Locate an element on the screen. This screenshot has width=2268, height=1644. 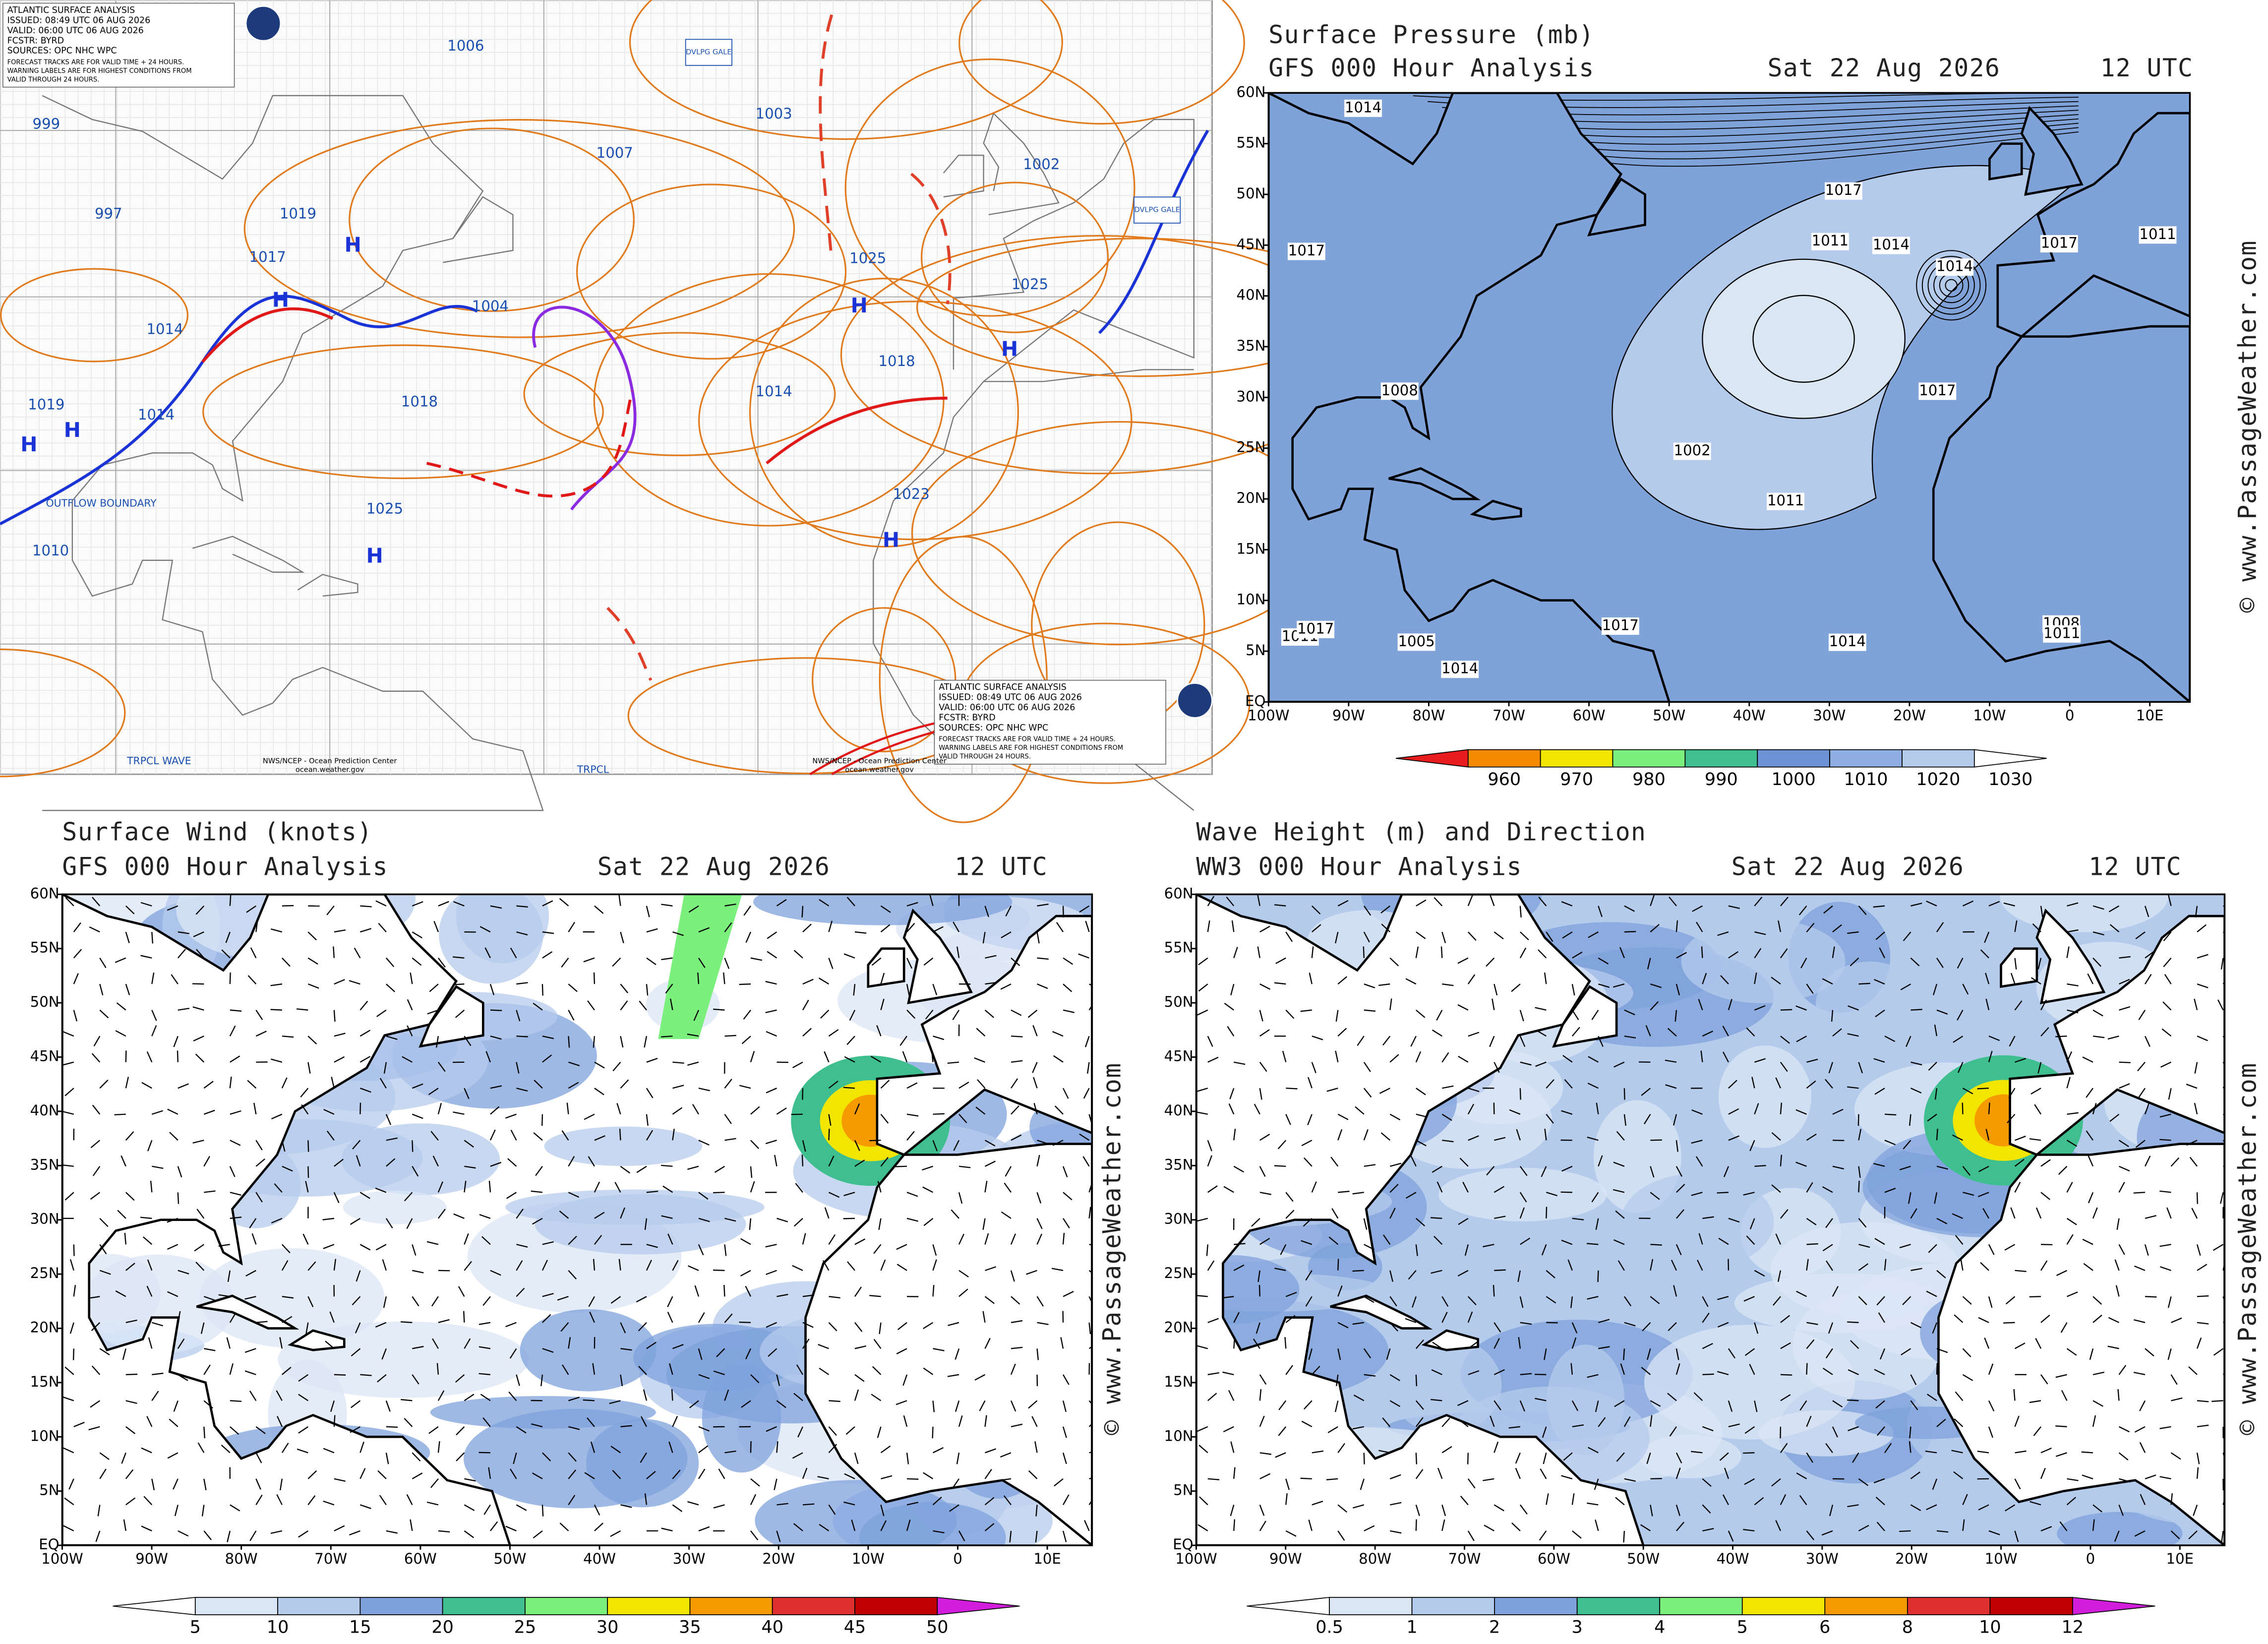
lat-label: 25N is located at coordinates (1251, 447).